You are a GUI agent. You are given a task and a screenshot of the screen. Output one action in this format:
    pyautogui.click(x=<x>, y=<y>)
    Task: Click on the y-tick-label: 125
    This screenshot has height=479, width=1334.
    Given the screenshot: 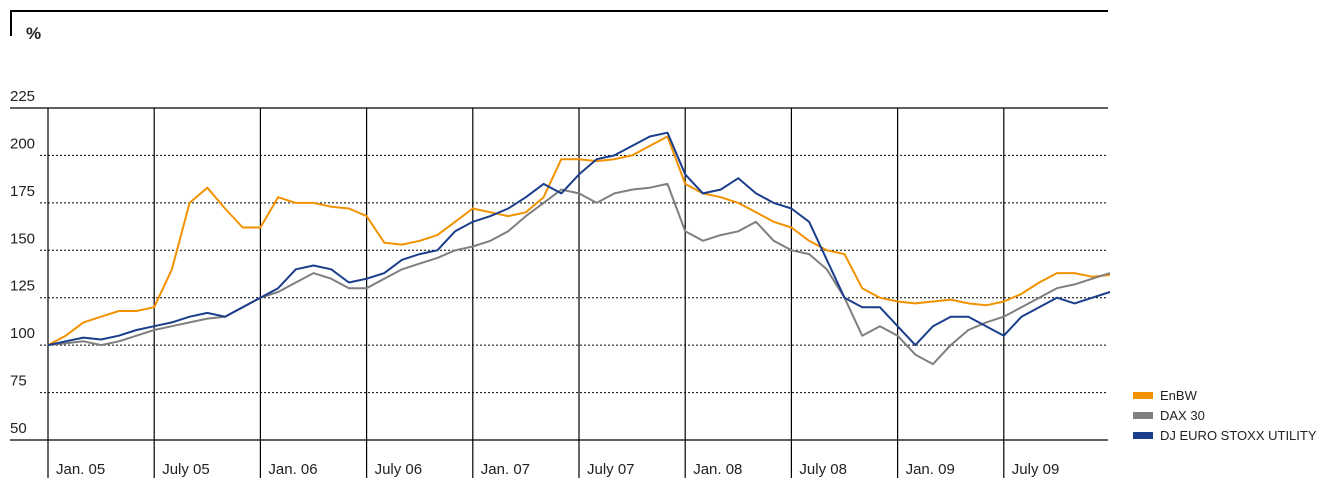 What is the action you would take?
    pyautogui.click(x=22, y=286)
    